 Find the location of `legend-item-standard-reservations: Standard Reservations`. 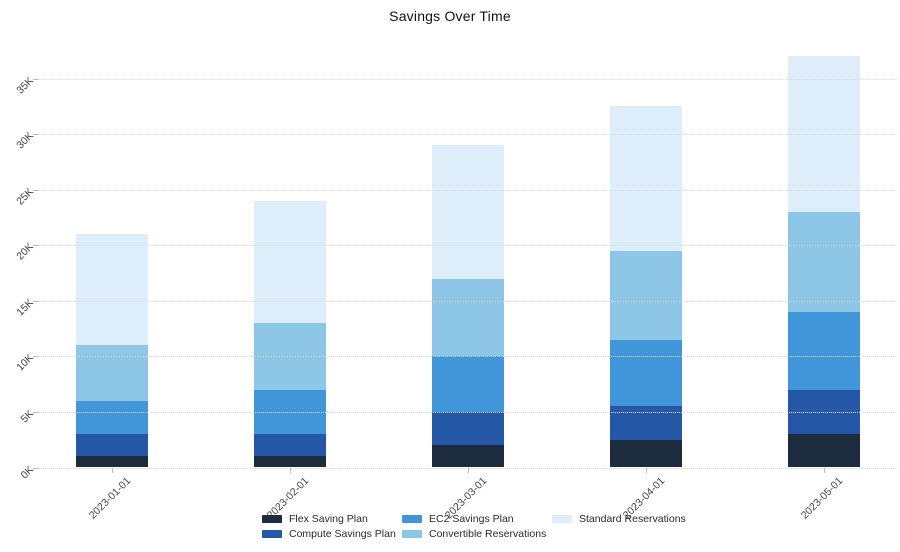

legend-item-standard-reservations: Standard Reservations is located at coordinates (619, 518).